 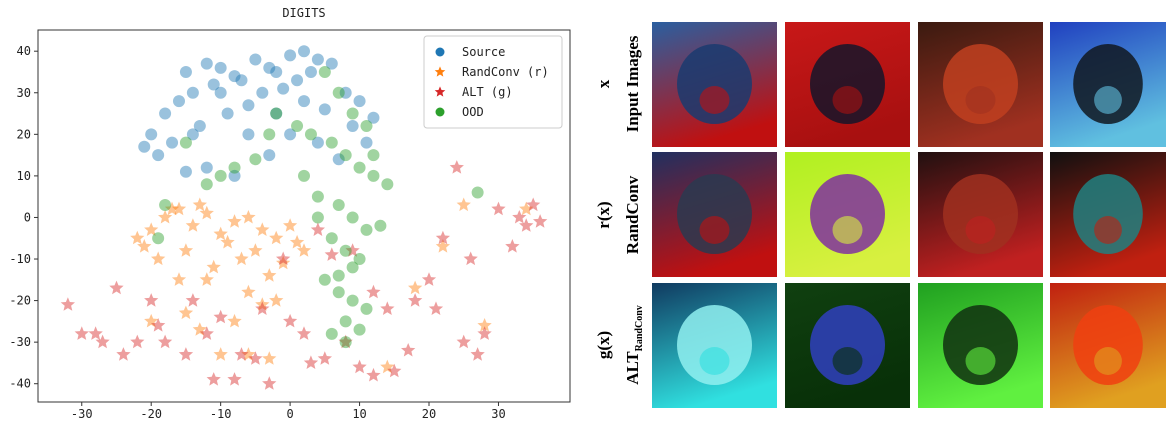 I want to click on y-tick-label: -10, so click(x=20, y=259).